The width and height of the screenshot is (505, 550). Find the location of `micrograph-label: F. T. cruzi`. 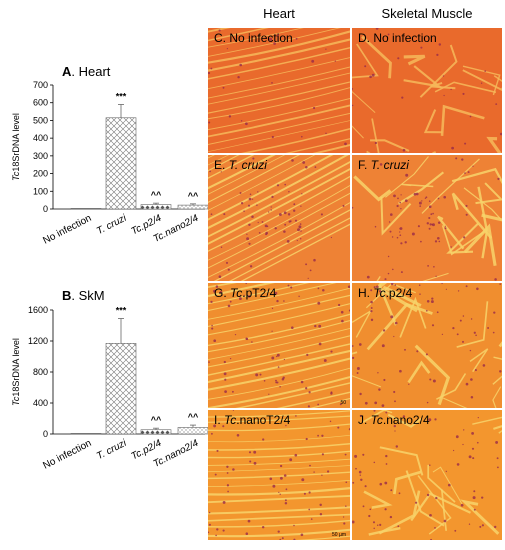

micrograph-label: F. T. cruzi is located at coordinates (383, 165).